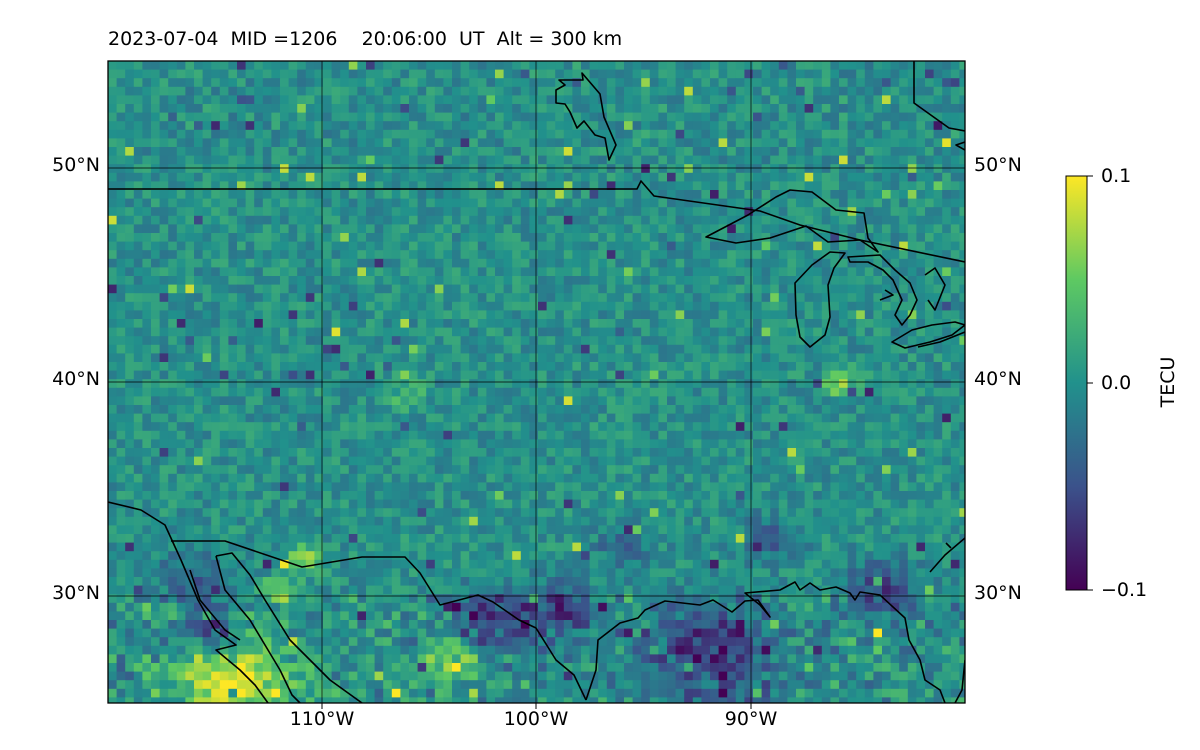 Image resolution: width=1200 pixels, height=750 pixels. What do you see at coordinates (76, 379) in the screenshot?
I see `lat-label-40-left: 40°N` at bounding box center [76, 379].